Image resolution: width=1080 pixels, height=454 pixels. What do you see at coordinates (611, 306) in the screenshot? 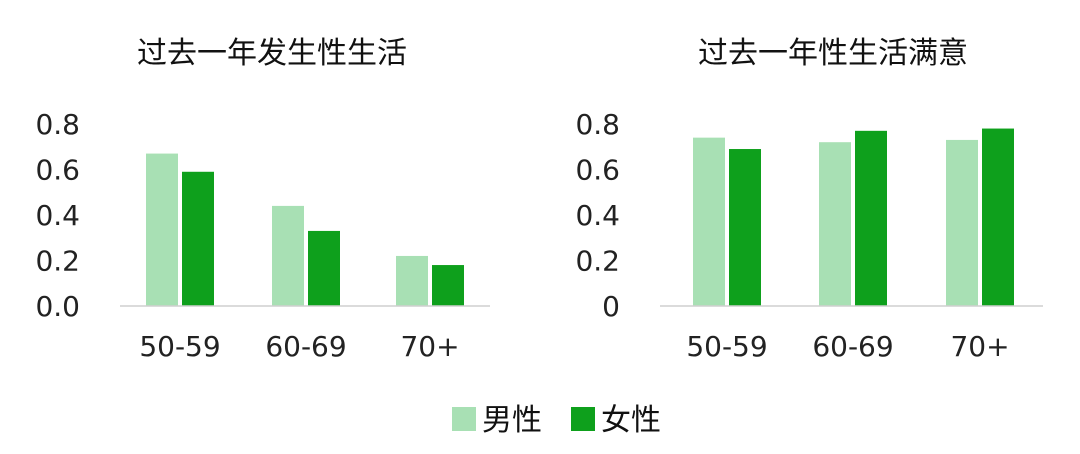
I see `y-tick-label: 0` at bounding box center [611, 306].